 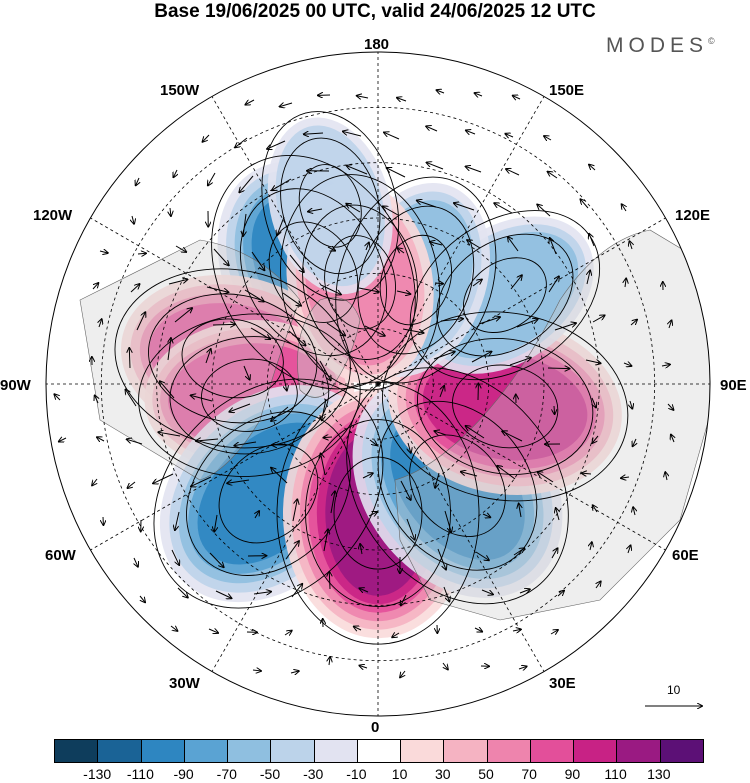 What do you see at coordinates (270, 774) in the screenshot?
I see `colorbar-tick-label: -50` at bounding box center [270, 774].